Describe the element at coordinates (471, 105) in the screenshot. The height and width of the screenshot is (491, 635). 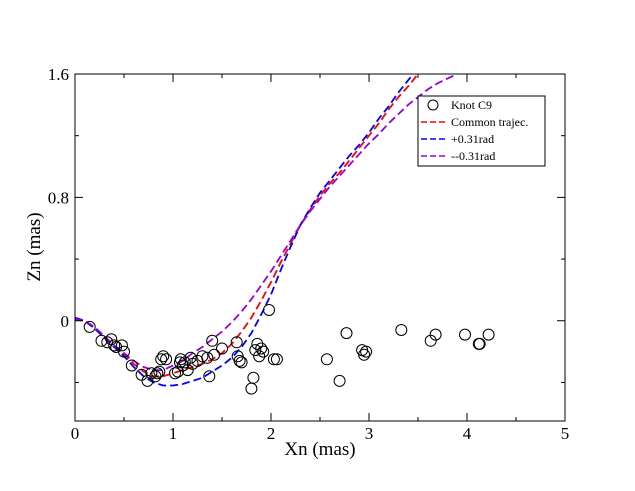
I see `legend-label-knot-c9: Knot C9` at that location.